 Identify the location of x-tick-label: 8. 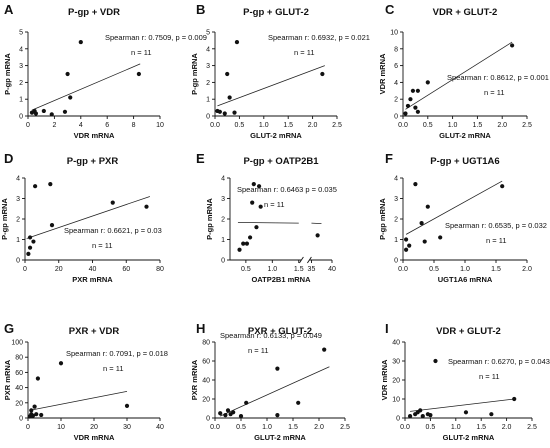
(134, 125).